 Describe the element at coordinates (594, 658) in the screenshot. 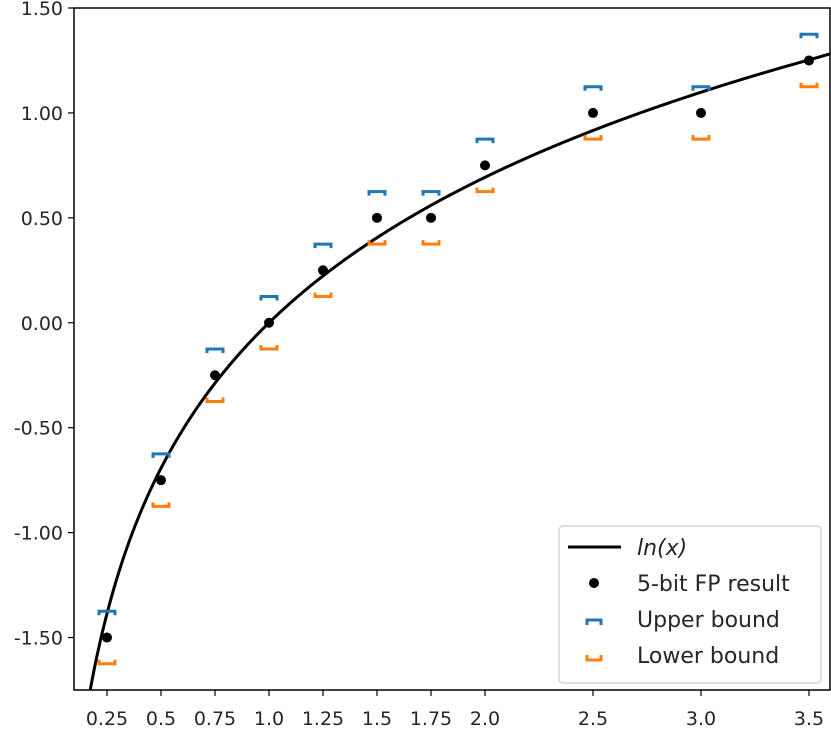

I see `legend-lower-swatch` at that location.